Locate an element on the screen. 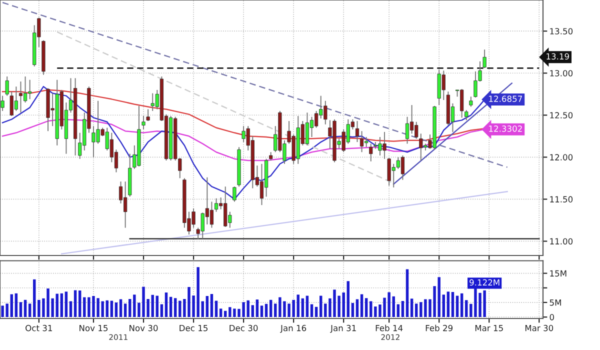 This screenshot has height=350, width=600. y-tick-label: 13.00 is located at coordinates (561, 73).